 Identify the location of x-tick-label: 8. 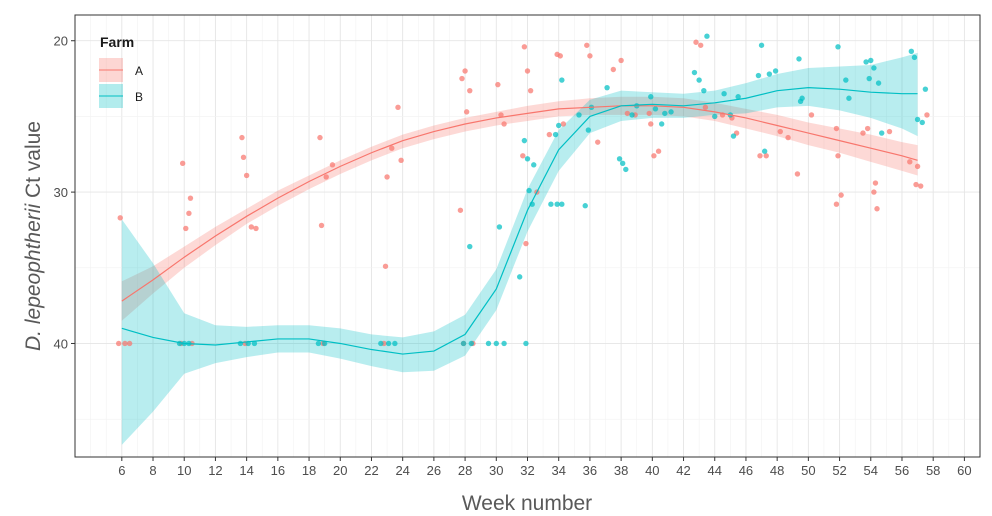
(152, 470).